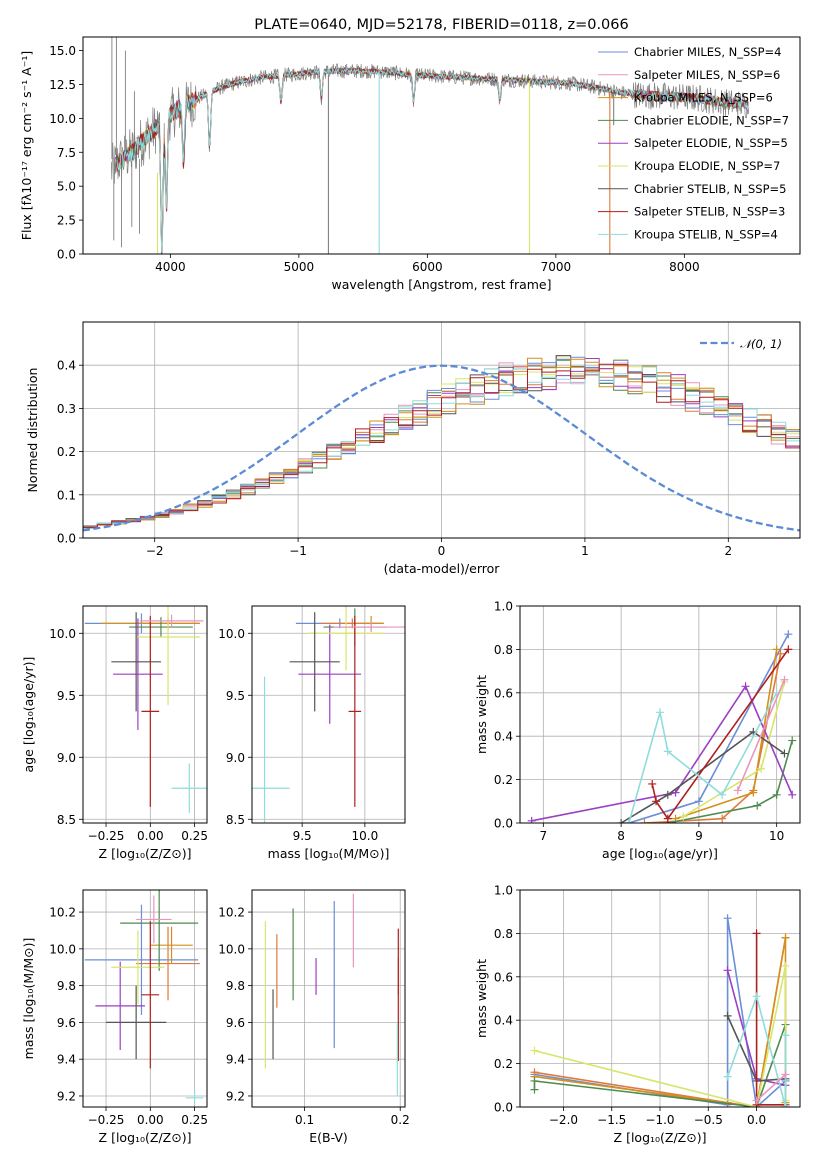  What do you see at coordinates (329, 853) in the screenshot?
I see `x-axis-label: mass [log₁₀(M/M⊙)]` at bounding box center [329, 853].